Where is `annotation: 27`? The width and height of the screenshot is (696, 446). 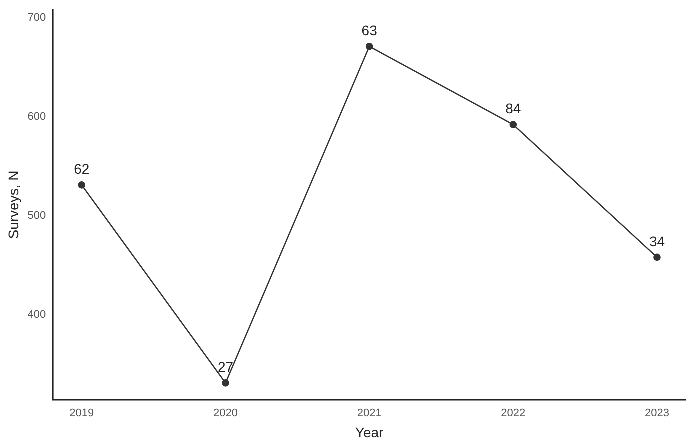 annotation: 27 is located at coordinates (226, 367).